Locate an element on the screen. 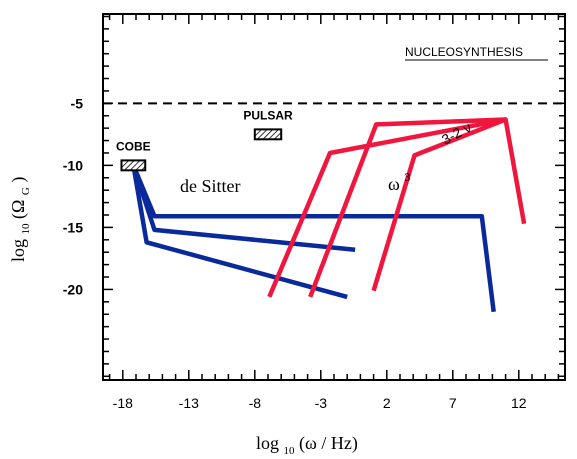 This screenshot has height=459, width=577. cobe-box is located at coordinates (133, 165).